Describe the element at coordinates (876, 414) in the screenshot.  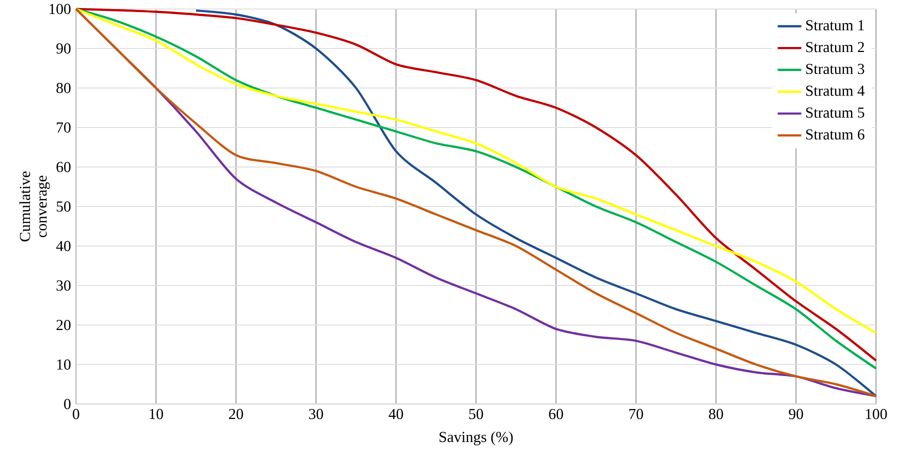
I see `x-tick-label: 100` at that location.